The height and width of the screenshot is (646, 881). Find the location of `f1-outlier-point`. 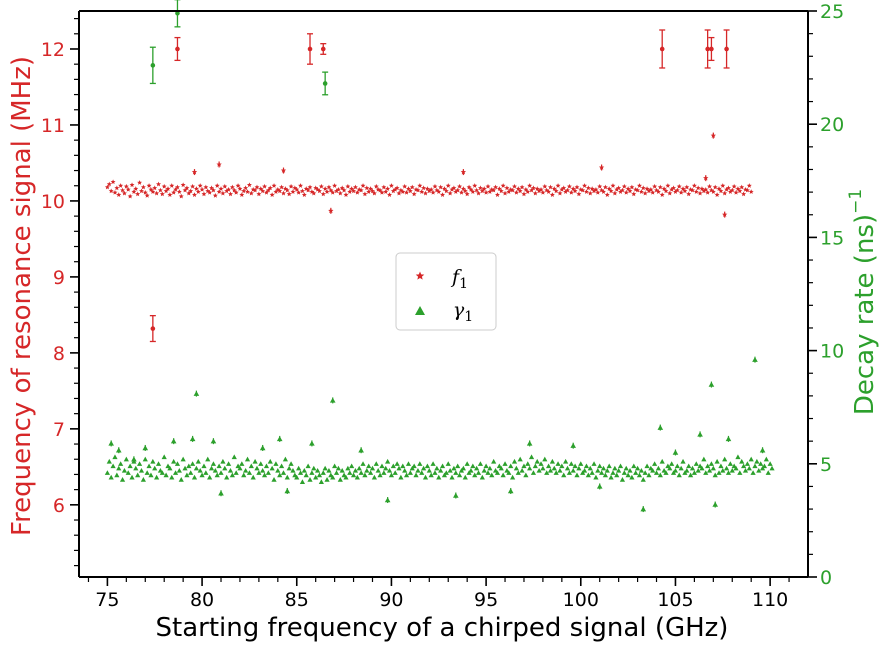

f1-outlier-point is located at coordinates (323, 49).